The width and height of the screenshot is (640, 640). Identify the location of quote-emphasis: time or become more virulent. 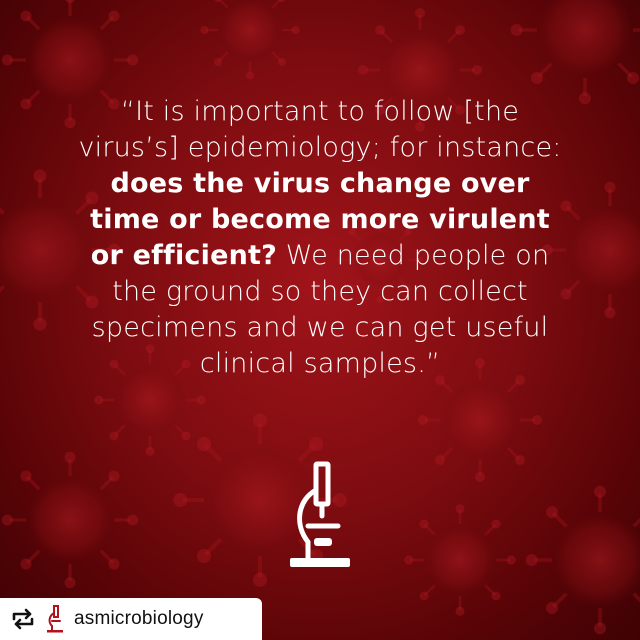
(320, 219).